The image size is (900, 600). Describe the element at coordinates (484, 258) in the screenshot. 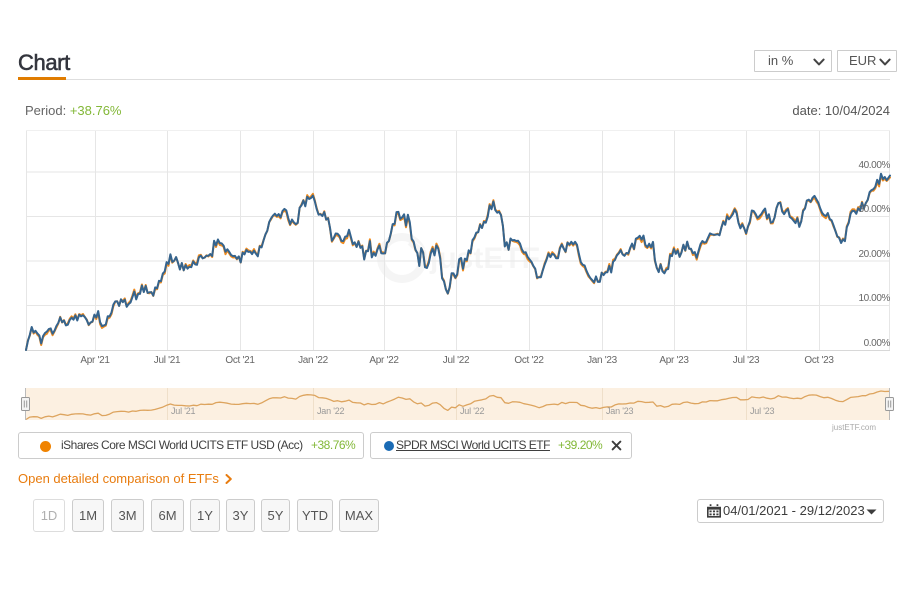

I see `svg-text: justETF` at that location.